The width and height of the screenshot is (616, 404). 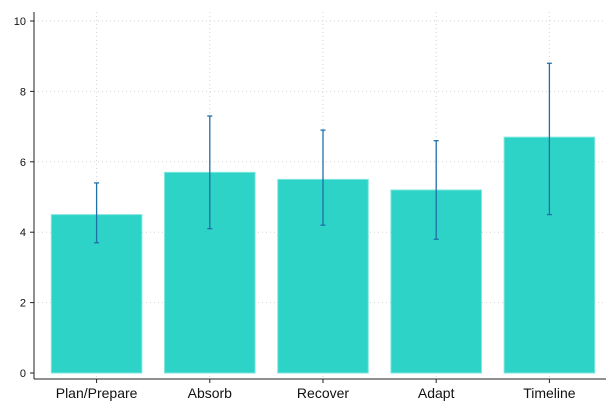 I want to click on x-category-label: Recover, so click(x=323, y=393).